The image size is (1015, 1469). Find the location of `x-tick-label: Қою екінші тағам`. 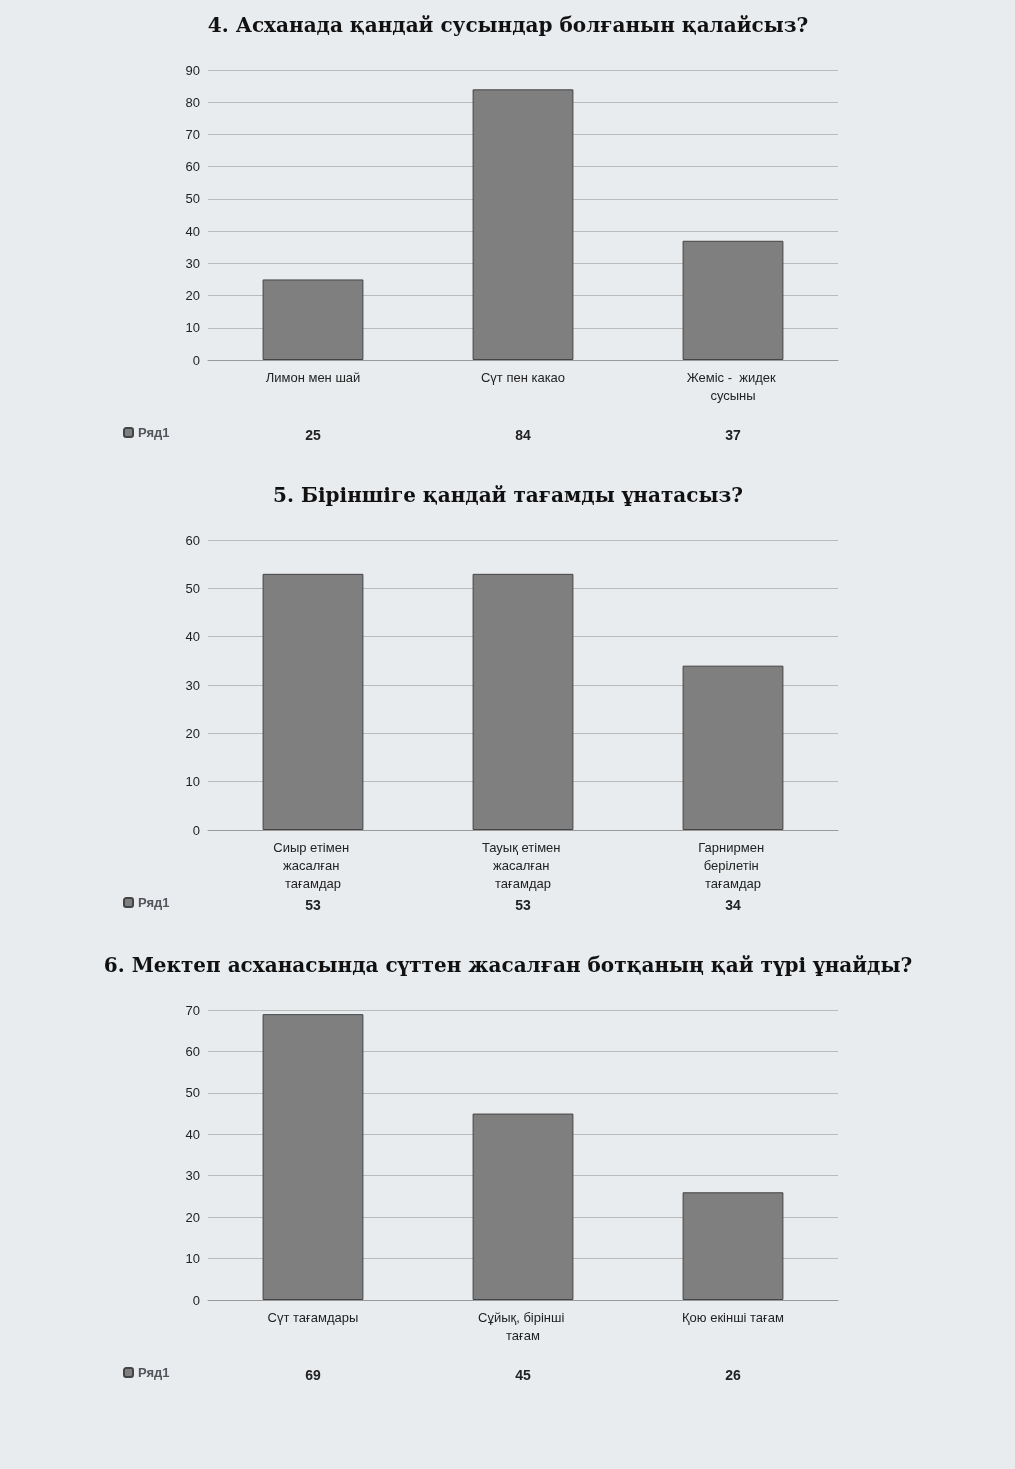

x-tick-label: Қою екінші тағам is located at coordinates (732, 1317).